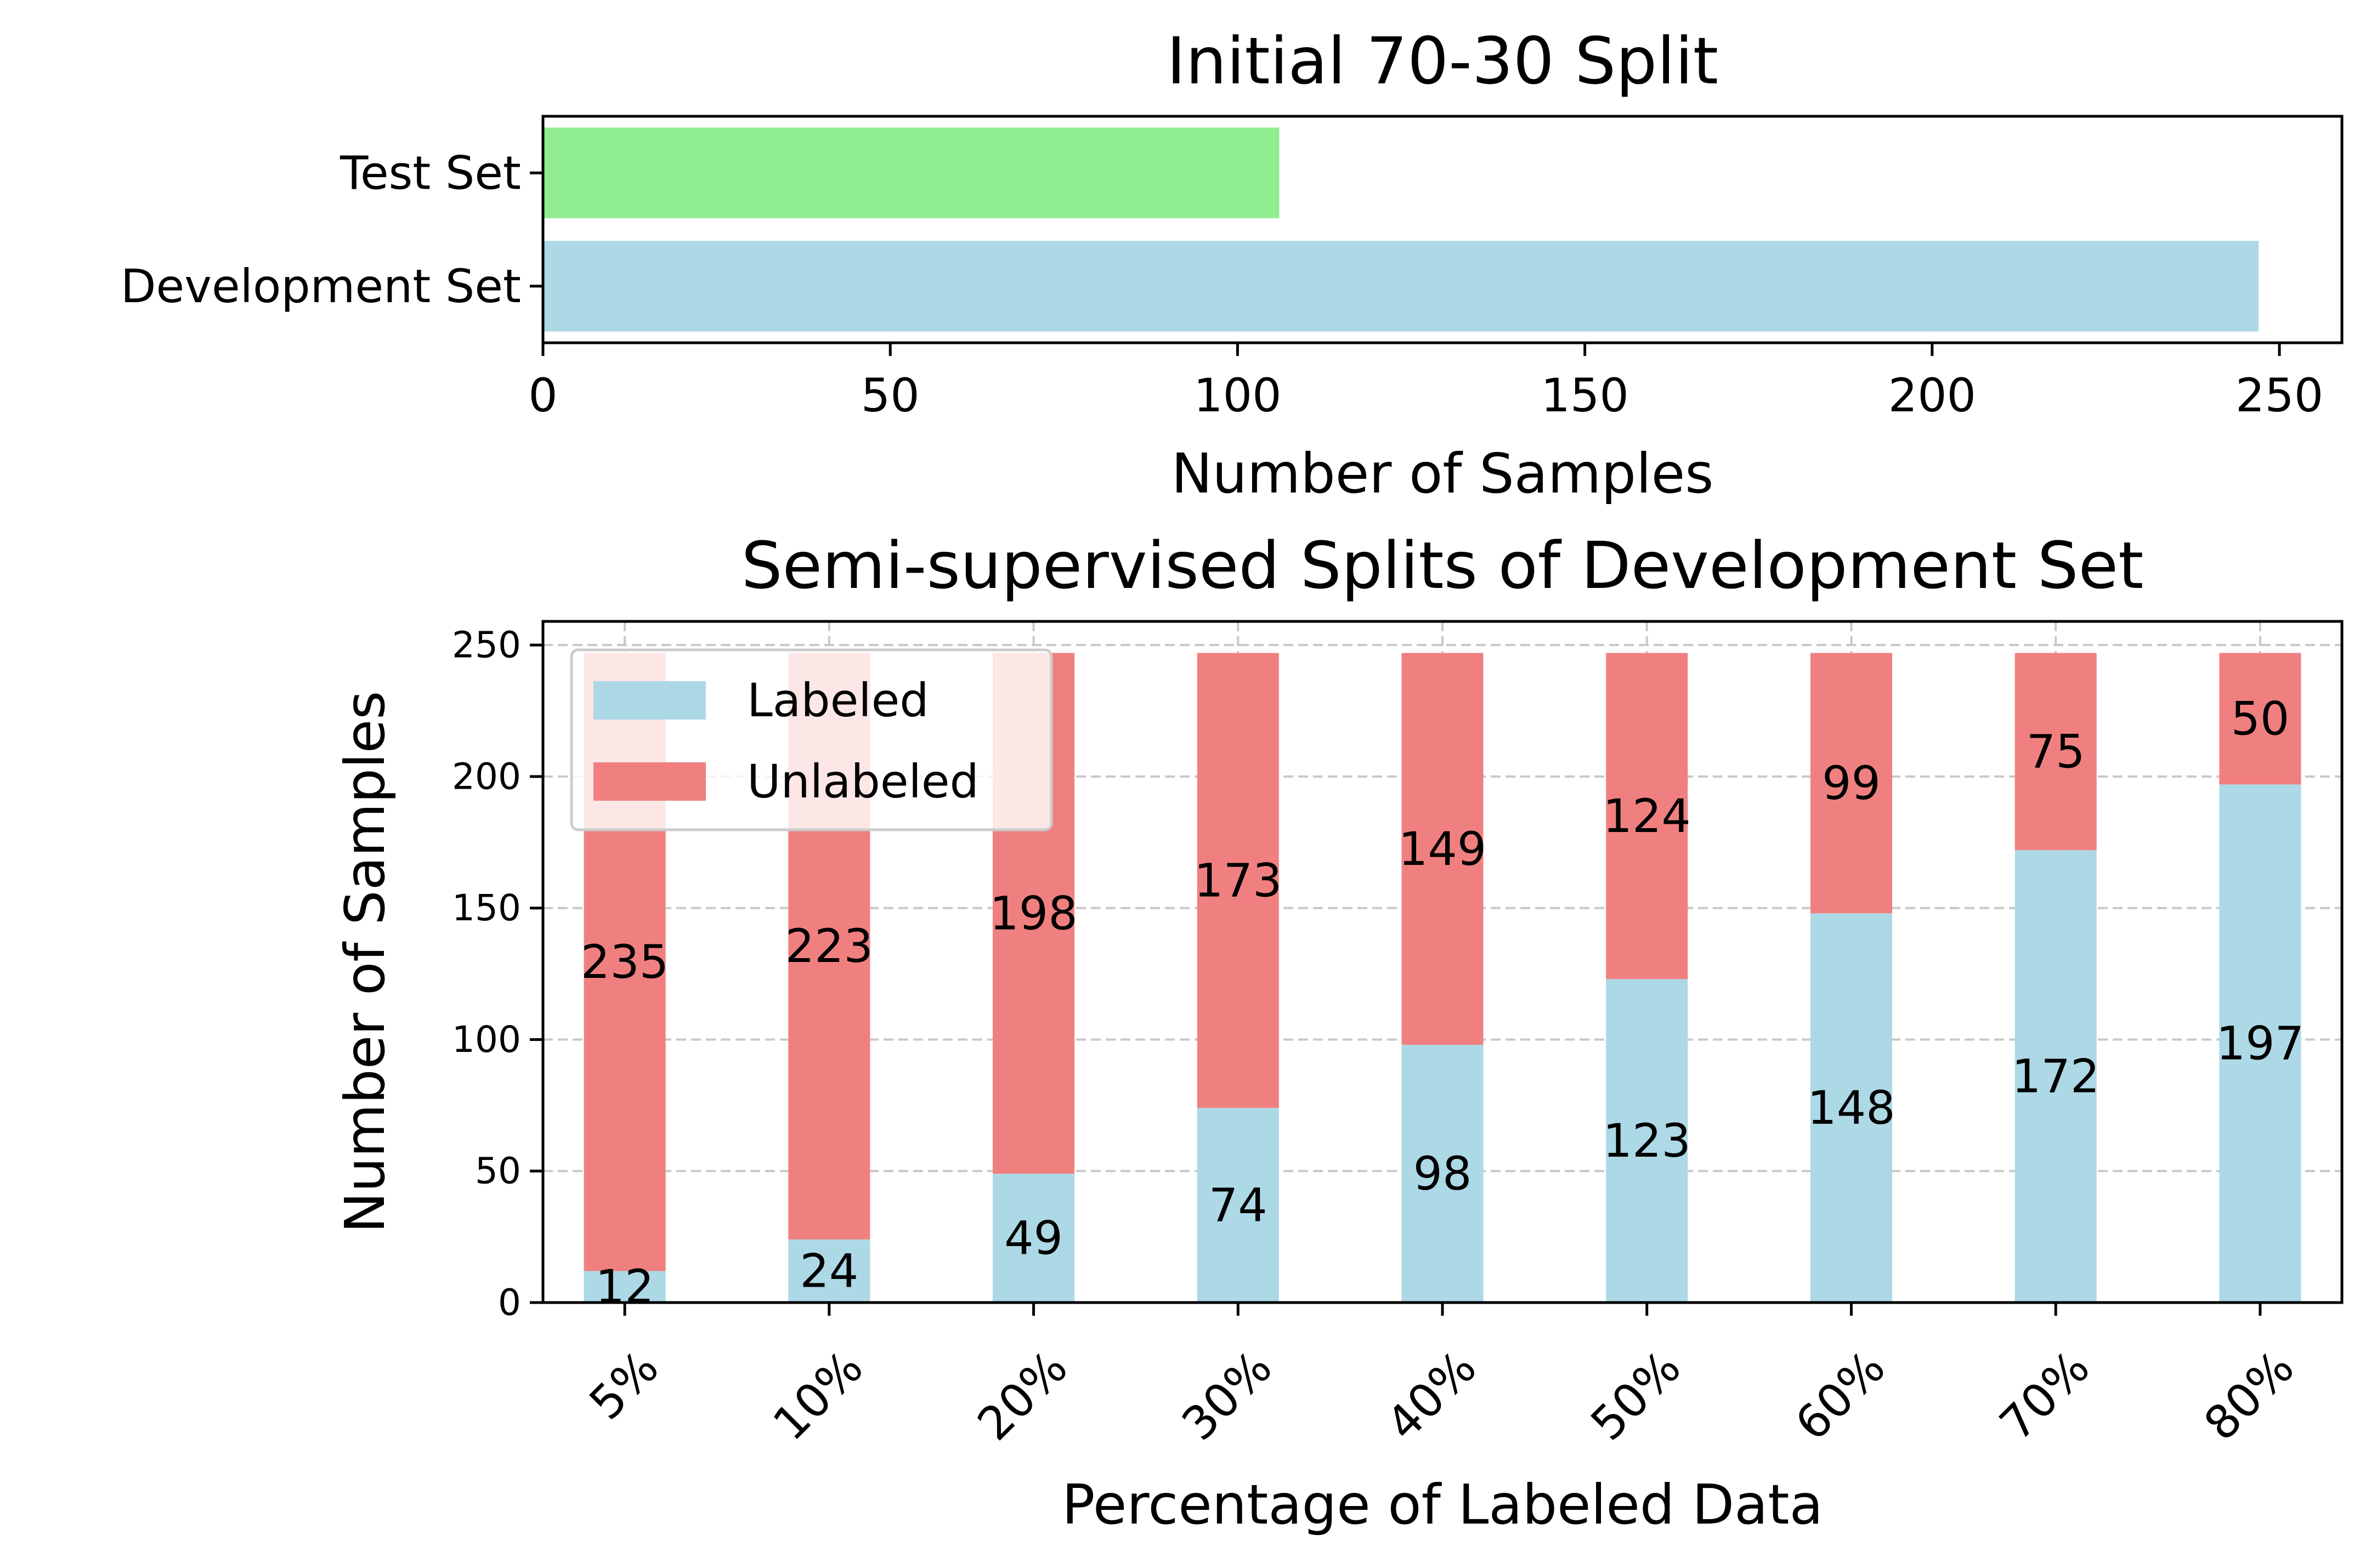 Image resolution: width=2371 pixels, height=1568 pixels. I want to click on chart1-x-tick-label-2: 100, so click(1237, 395).